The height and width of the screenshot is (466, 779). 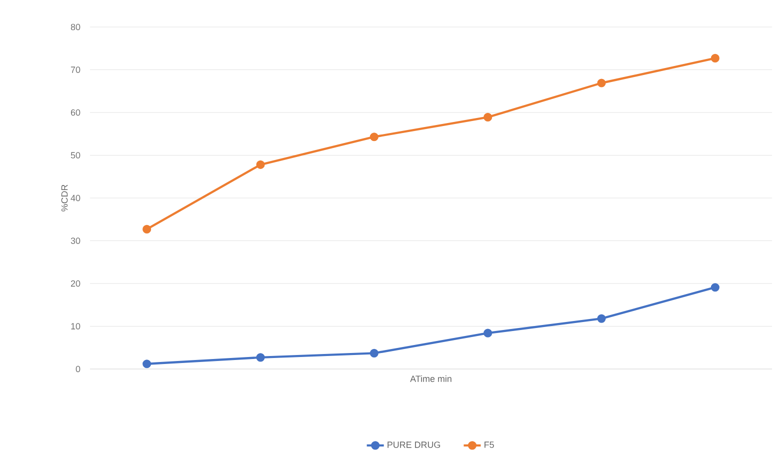 What do you see at coordinates (78, 369) in the screenshot?
I see `y-tick-label: 0` at bounding box center [78, 369].